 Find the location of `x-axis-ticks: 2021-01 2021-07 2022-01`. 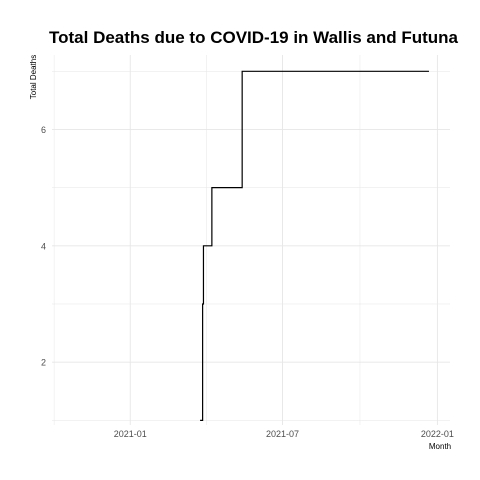

x-axis-ticks: 2021-01 2021-07 2022-01 is located at coordinates (284, 434).